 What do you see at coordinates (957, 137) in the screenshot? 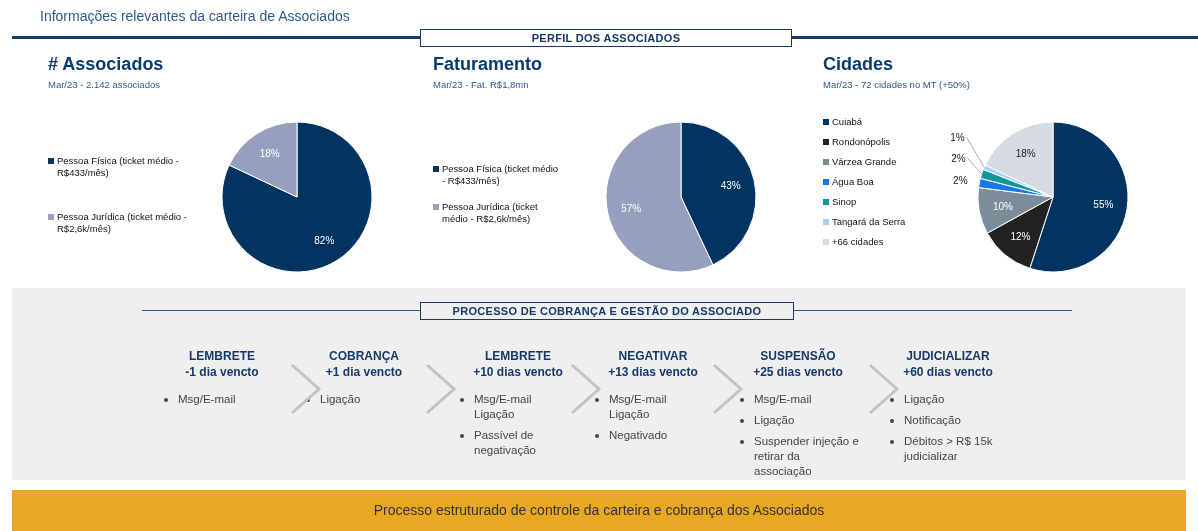
I see `data-label: 1%` at bounding box center [957, 137].